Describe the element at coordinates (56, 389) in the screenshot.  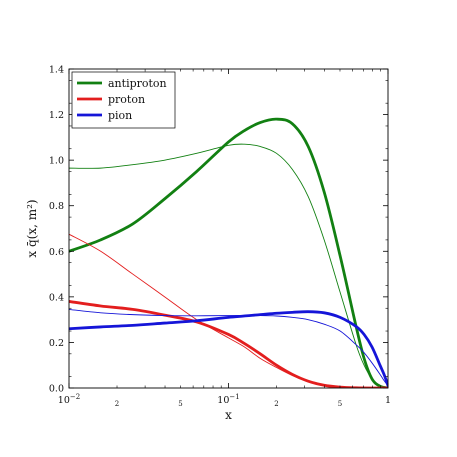
I see `y-tick-label: 0.0` at that location.